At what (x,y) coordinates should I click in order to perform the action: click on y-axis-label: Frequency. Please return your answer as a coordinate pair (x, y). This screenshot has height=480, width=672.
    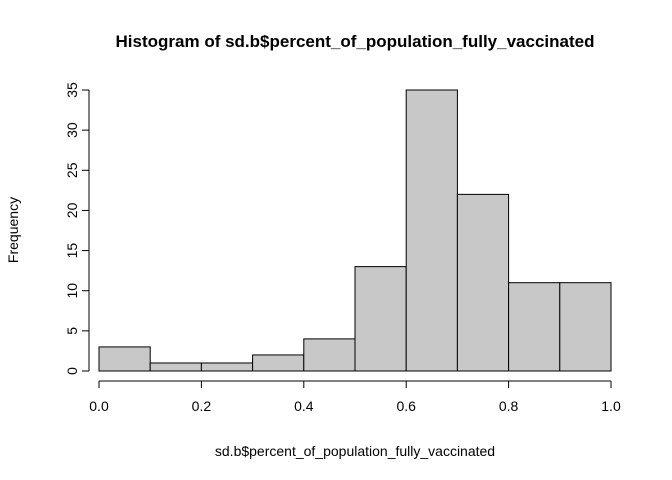
    Looking at the image, I should click on (13, 230).